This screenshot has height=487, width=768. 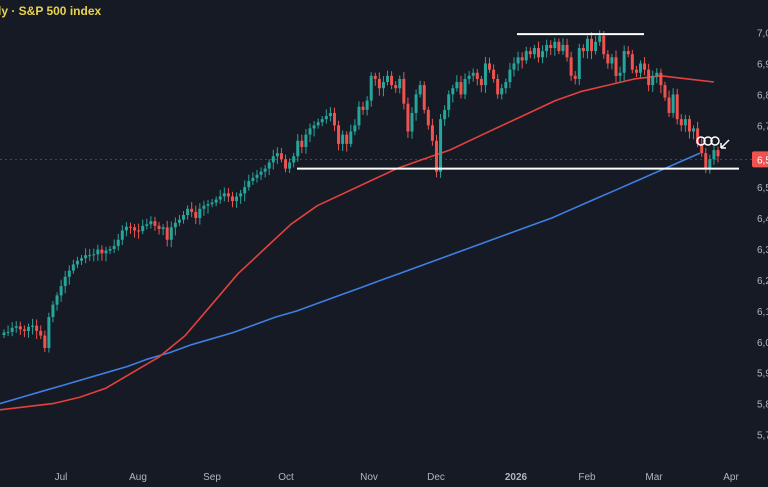 What do you see at coordinates (51, 11) in the screenshot?
I see `chart-title: ly · S&P 500 index` at bounding box center [51, 11].